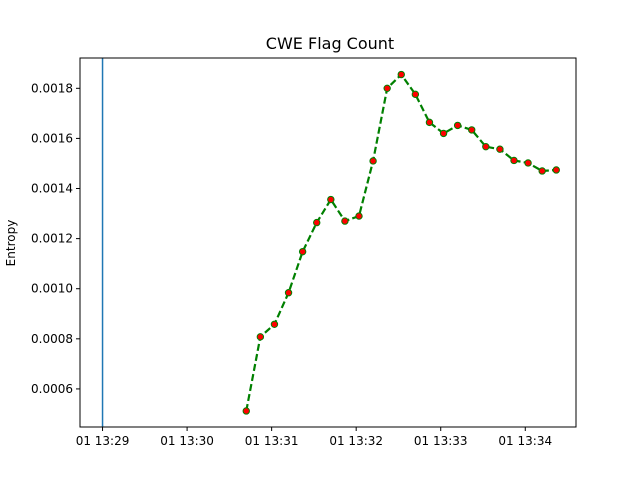 This screenshot has width=640, height=480. Describe the element at coordinates (52, 339) in the screenshot. I see `y-tick-label: 0.0008` at that location.